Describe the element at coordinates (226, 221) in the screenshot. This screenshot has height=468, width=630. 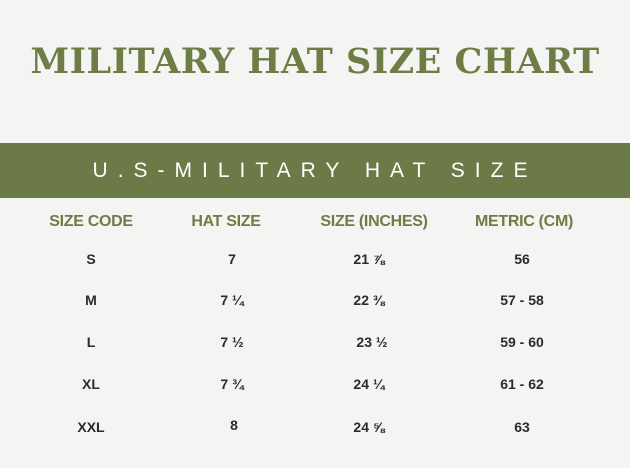
I see `header-hat-size: HAT SIZE` at that location.